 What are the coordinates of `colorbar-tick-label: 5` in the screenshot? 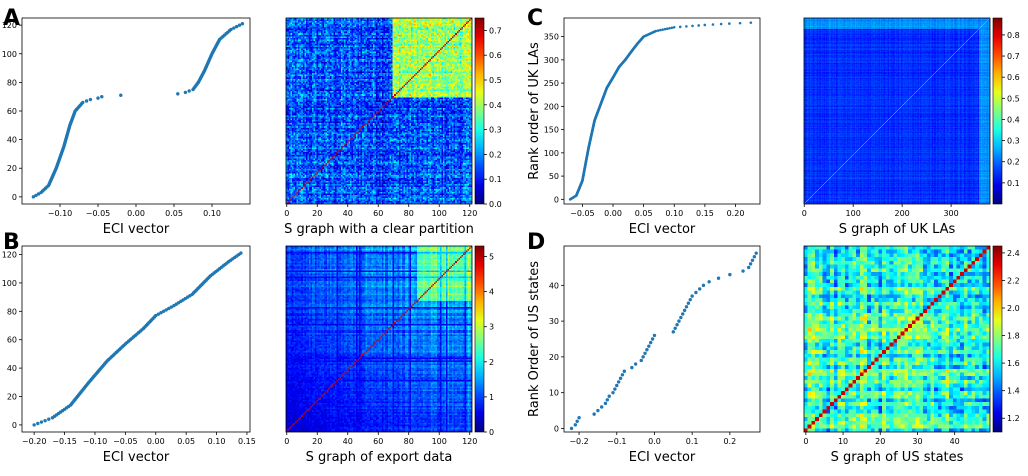 It's located at (491, 257).